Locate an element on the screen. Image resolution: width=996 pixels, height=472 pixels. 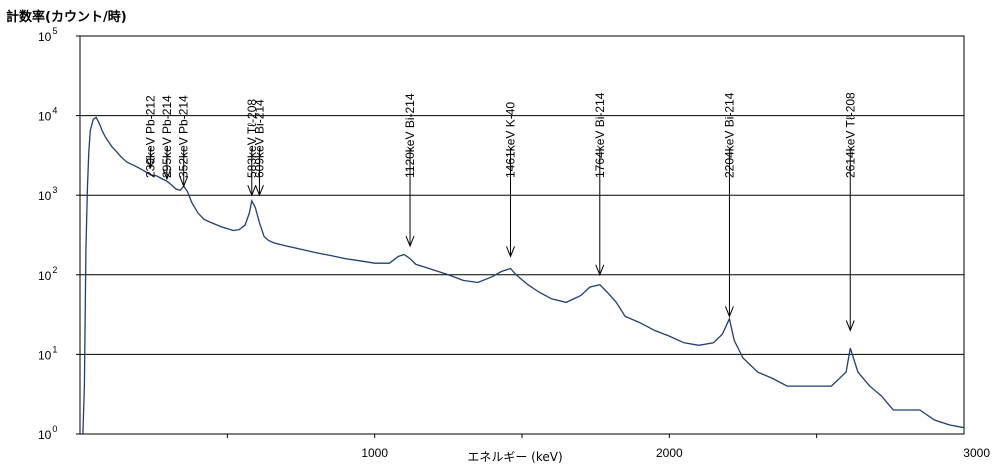
y-tick-label: 10² is located at coordinates (47, 274).